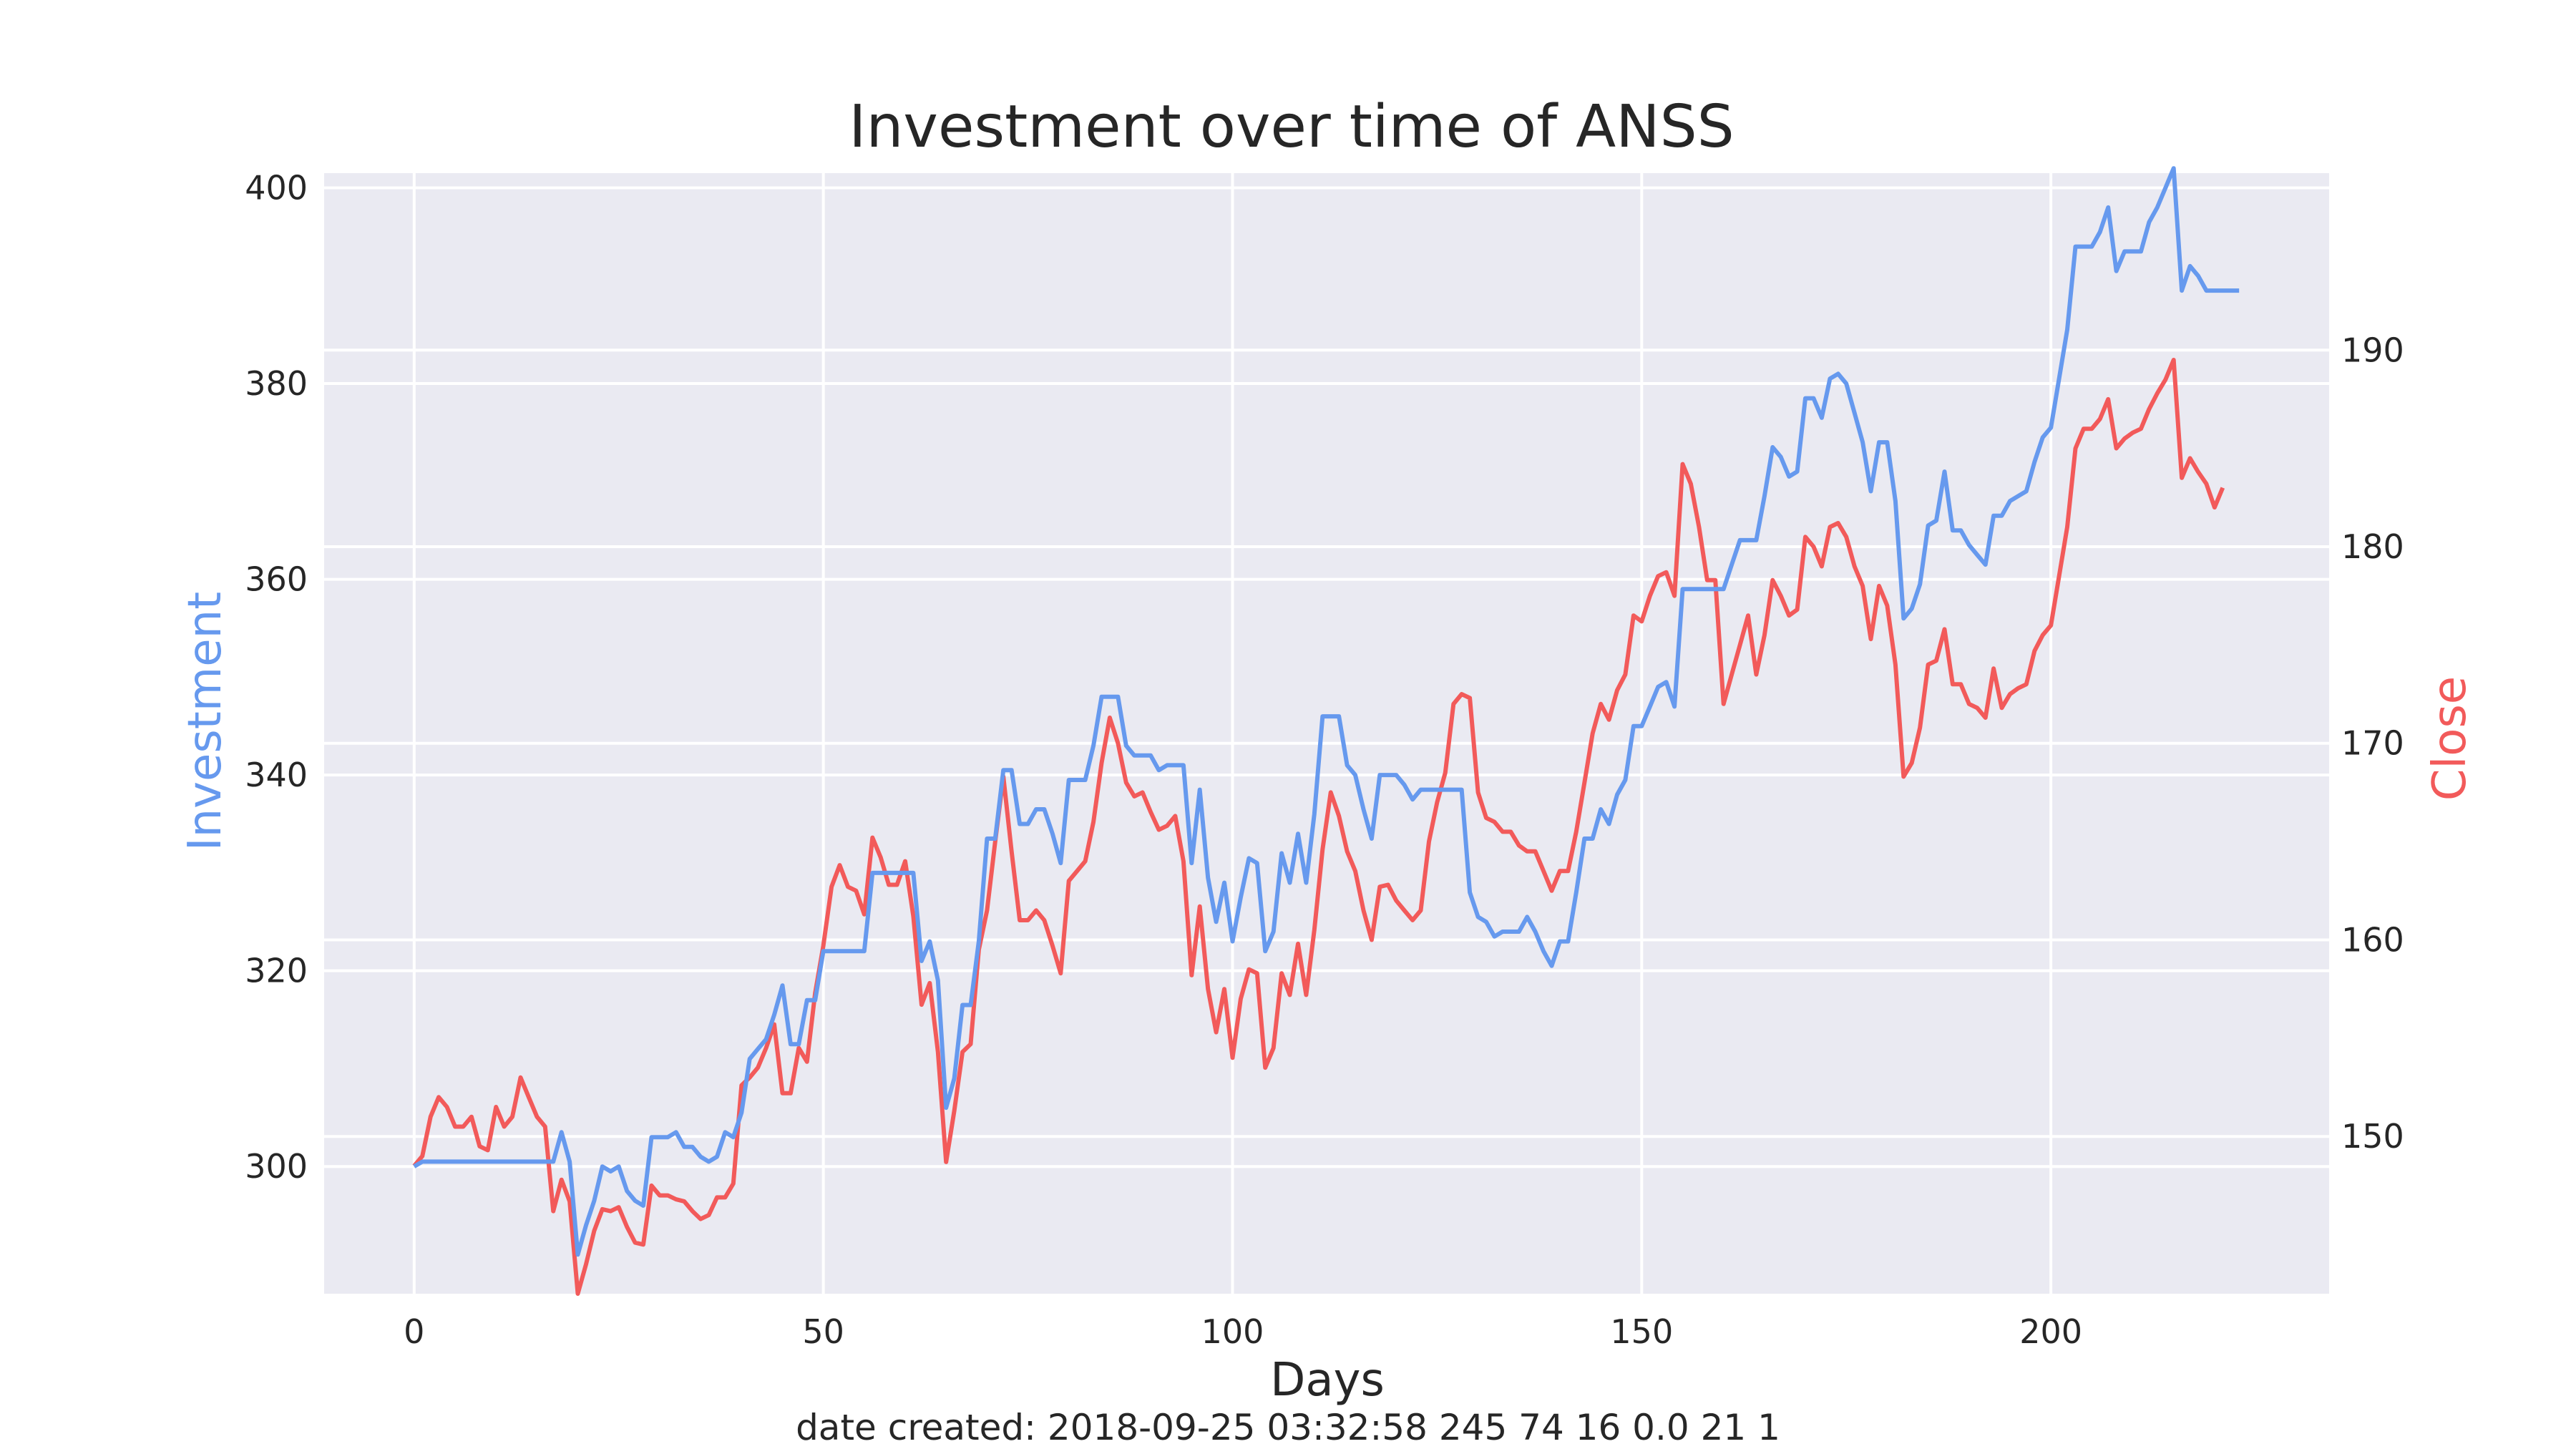 The width and height of the screenshot is (2576, 1449). Describe the element at coordinates (1641, 1331) in the screenshot. I see `x-tick-label: 150` at that location.